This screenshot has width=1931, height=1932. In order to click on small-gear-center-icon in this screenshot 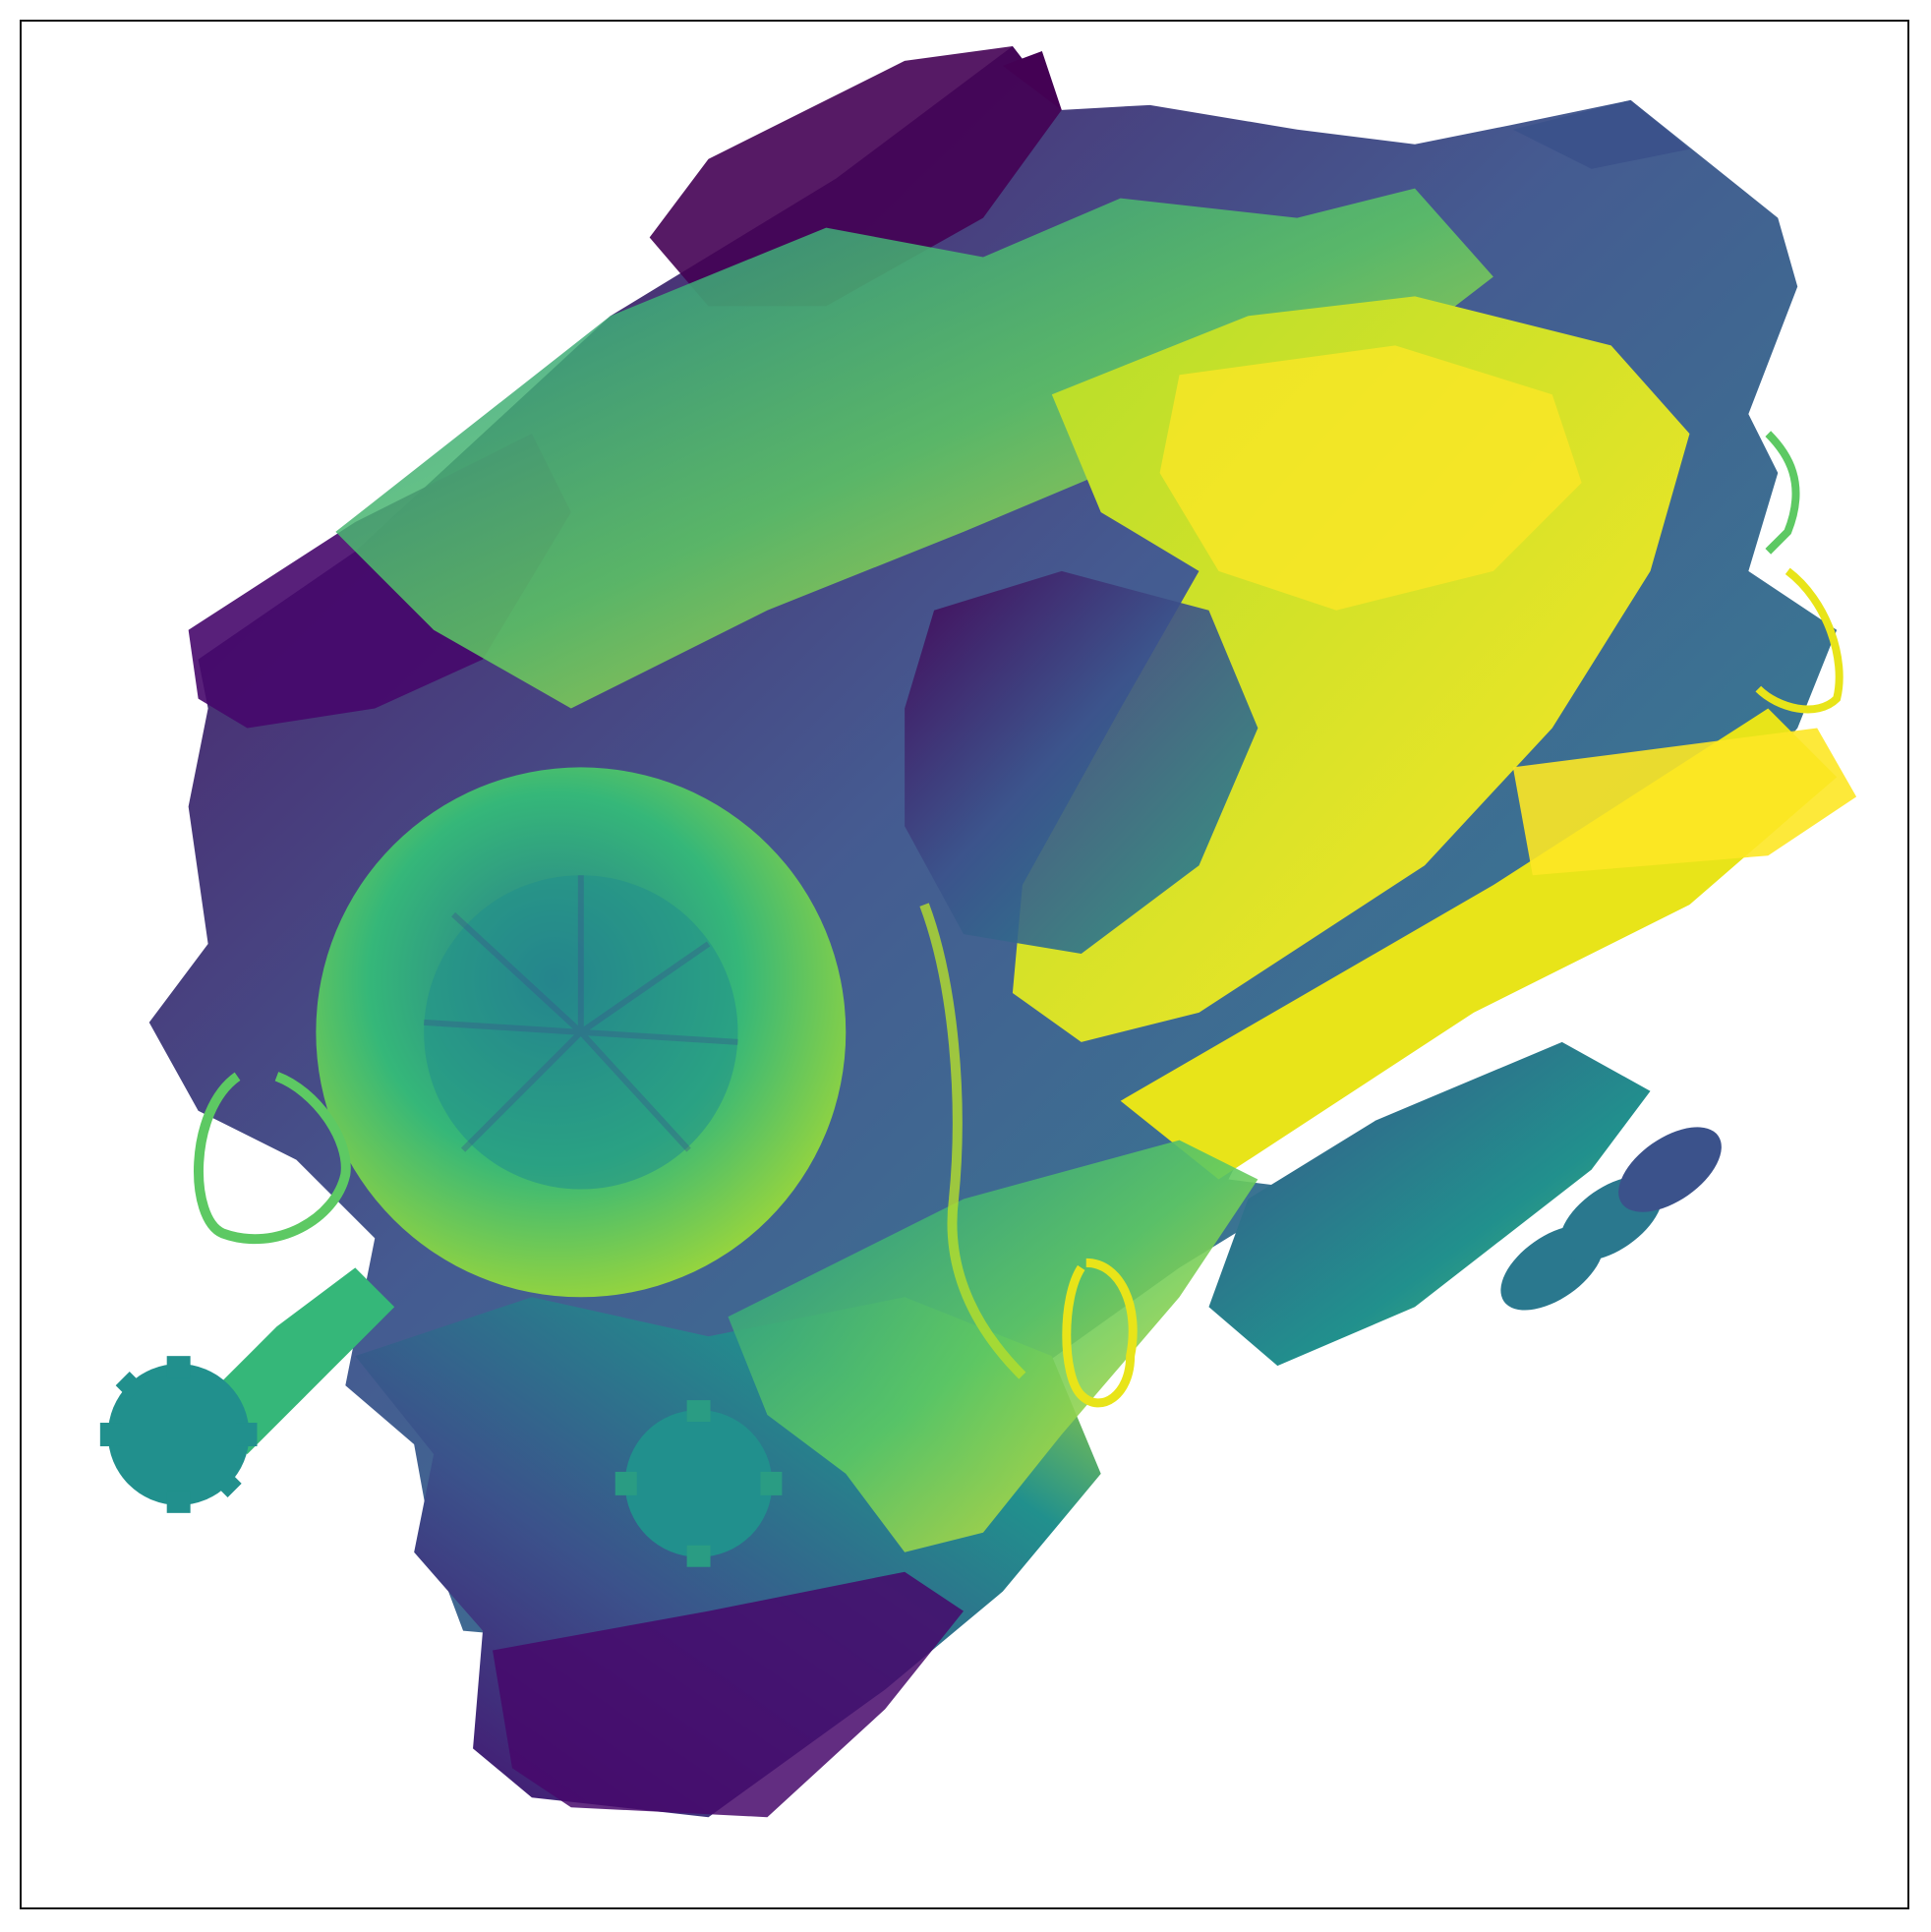, I will do `click(698, 1483)`.